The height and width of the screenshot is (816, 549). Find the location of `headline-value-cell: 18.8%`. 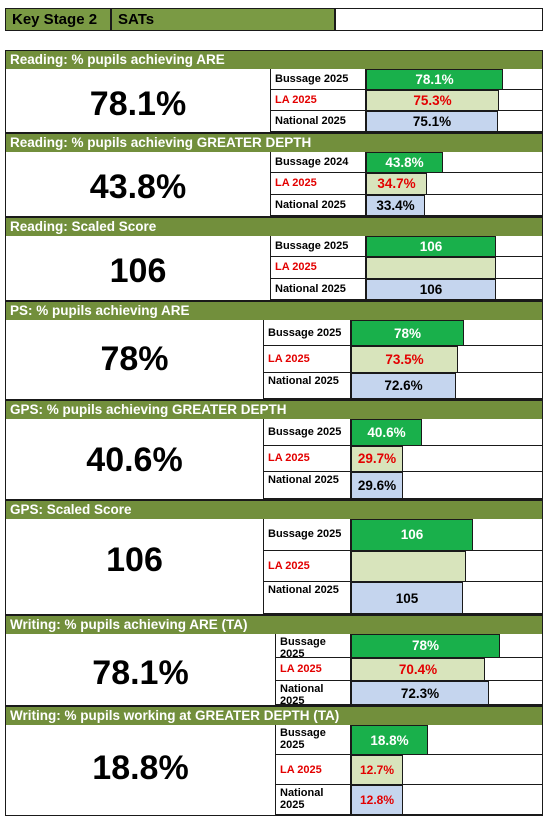

headline-value-cell: 18.8% is located at coordinates (141, 770).